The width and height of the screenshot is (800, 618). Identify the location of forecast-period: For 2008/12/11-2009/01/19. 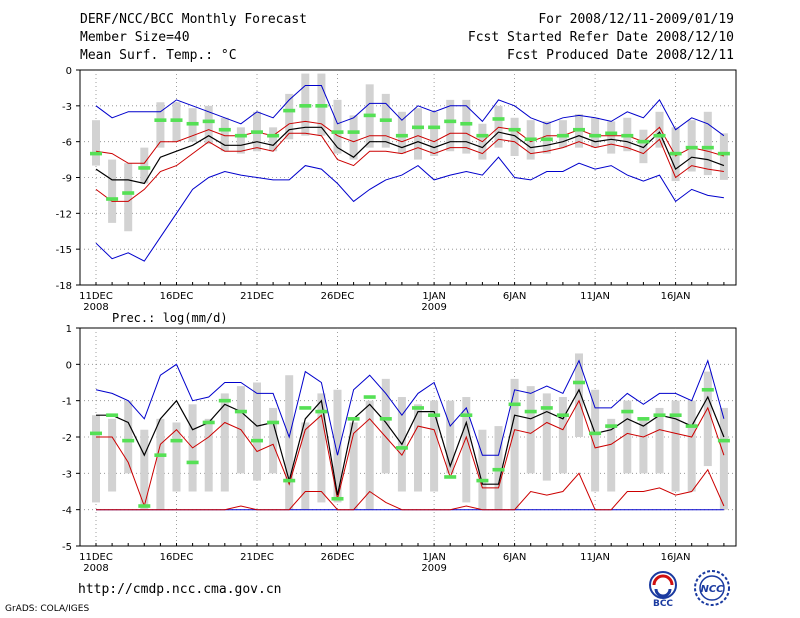
(636, 19).